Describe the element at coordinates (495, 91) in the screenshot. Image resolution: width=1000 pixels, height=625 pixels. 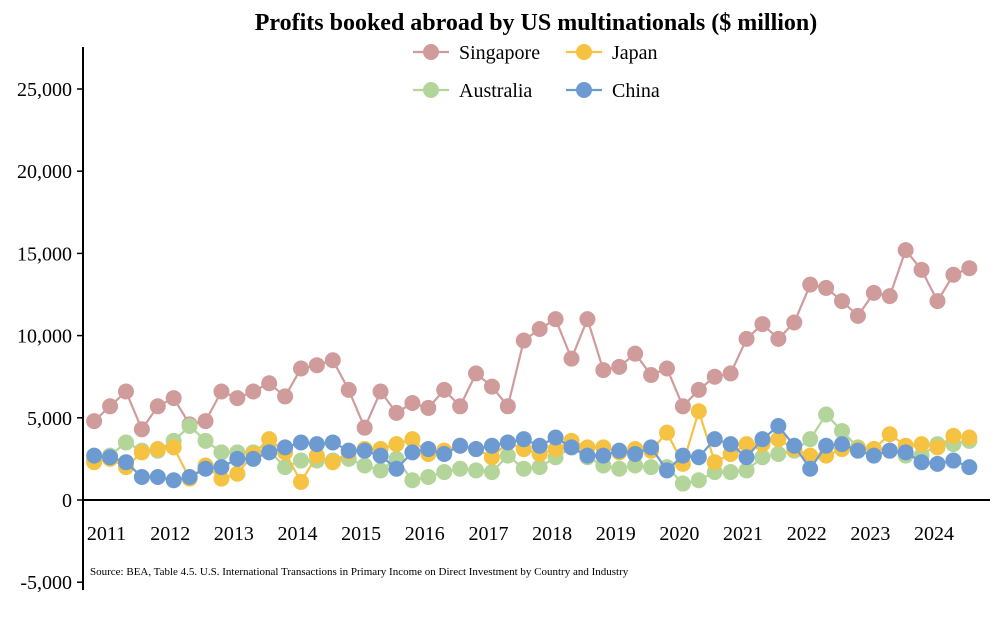
I see `legend-label-australia: Australia` at that location.